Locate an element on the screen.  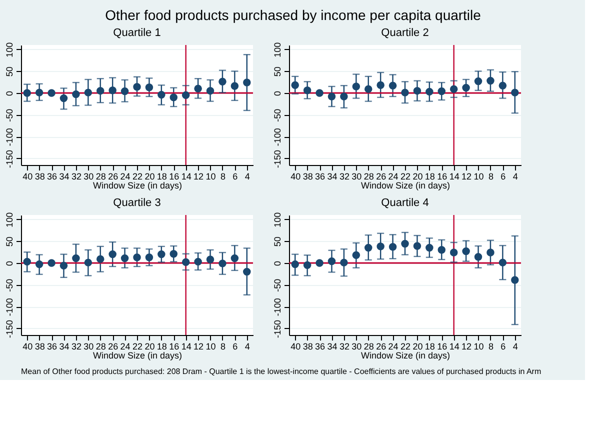
chart-title: Quartile 3 is located at coordinates (137, 202).